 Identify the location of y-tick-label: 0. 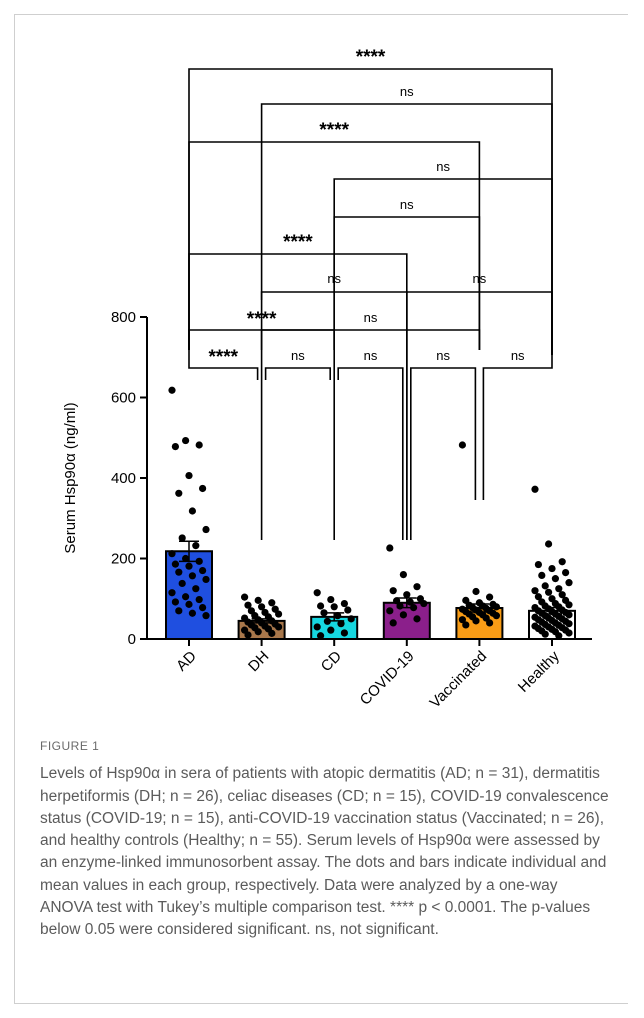
(132, 639).